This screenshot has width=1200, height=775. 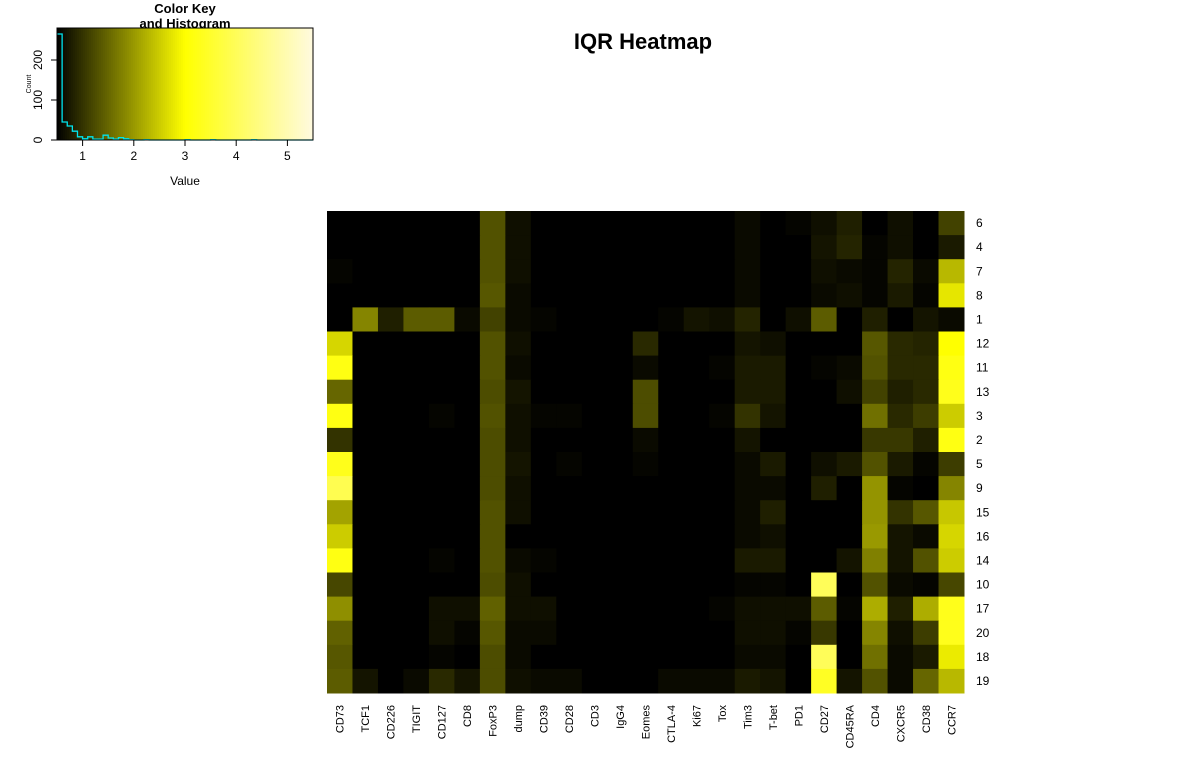 What do you see at coordinates (697, 716) in the screenshot?
I see `column-label: Ki67` at bounding box center [697, 716].